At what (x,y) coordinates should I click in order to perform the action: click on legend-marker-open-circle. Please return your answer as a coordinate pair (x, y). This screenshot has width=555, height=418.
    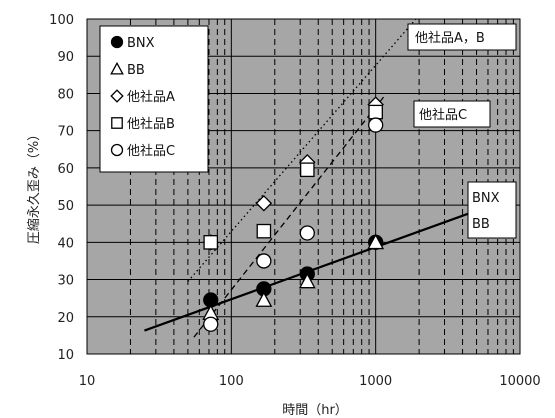
    Looking at the image, I should click on (117, 150).